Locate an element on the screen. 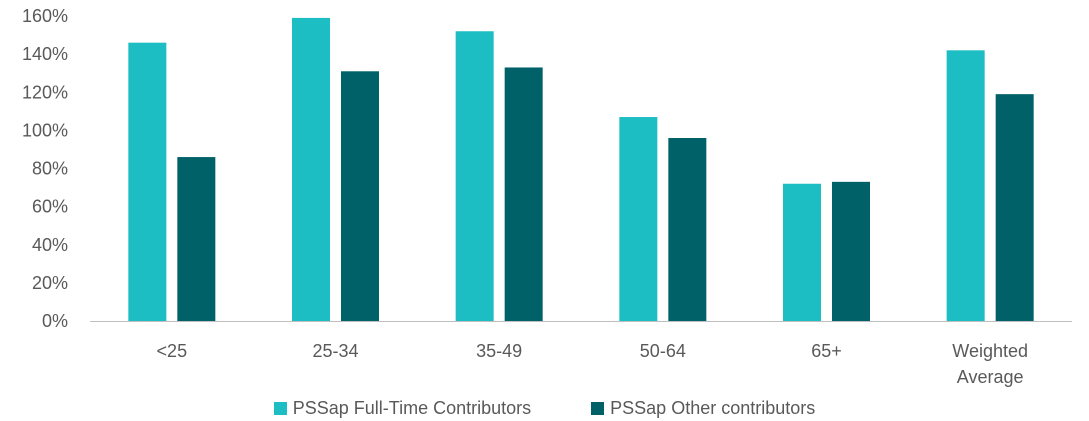 Image resolution: width=1089 pixels, height=421 pixels. legend-swatch-other is located at coordinates (598, 408).